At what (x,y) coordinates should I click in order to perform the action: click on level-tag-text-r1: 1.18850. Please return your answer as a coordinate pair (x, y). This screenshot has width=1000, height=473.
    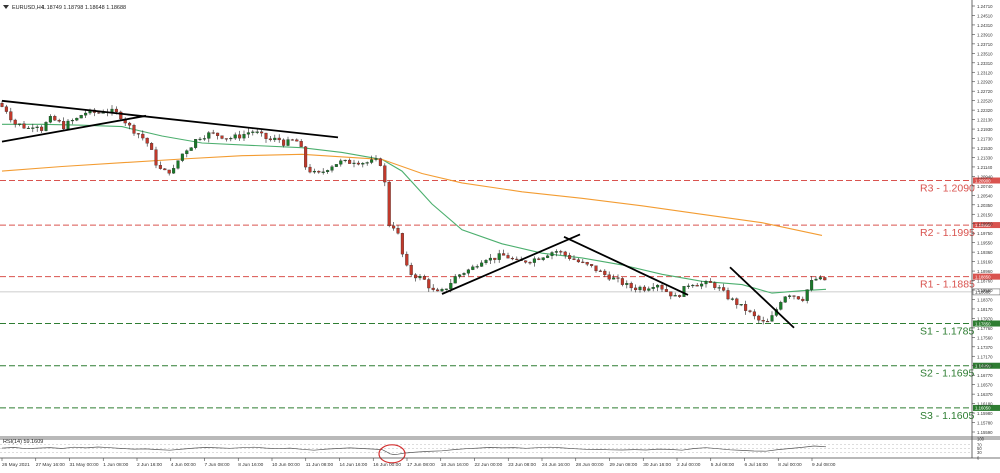
    Looking at the image, I should click on (983, 276).